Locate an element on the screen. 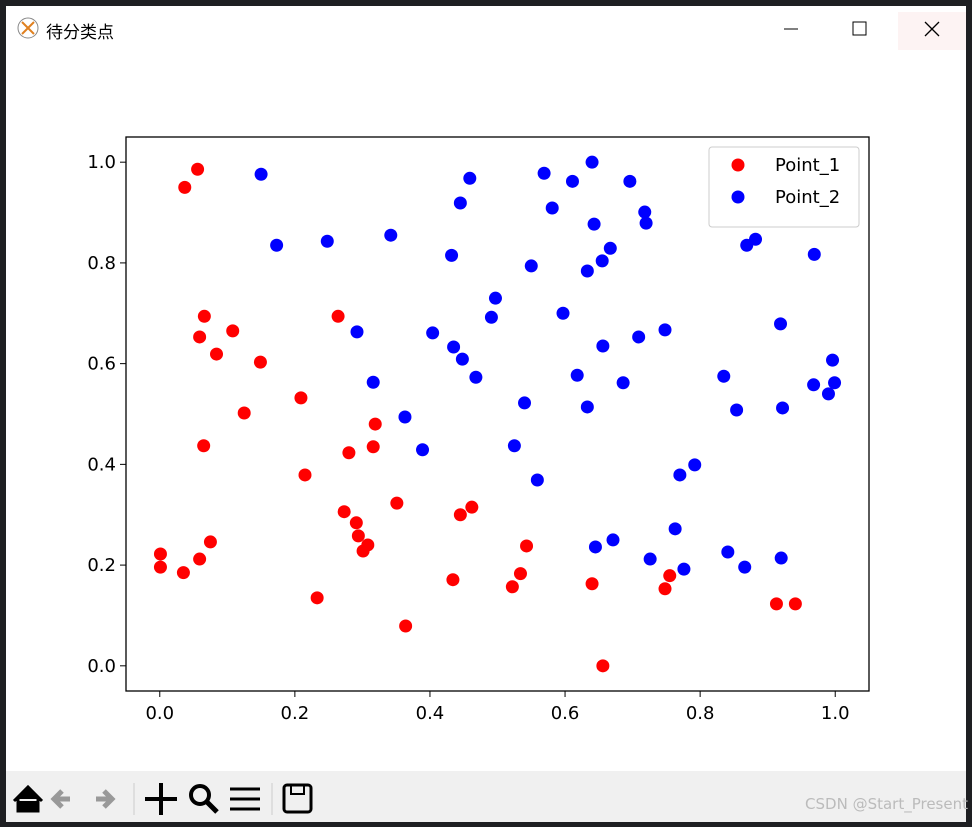  close-icon is located at coordinates (932, 29).